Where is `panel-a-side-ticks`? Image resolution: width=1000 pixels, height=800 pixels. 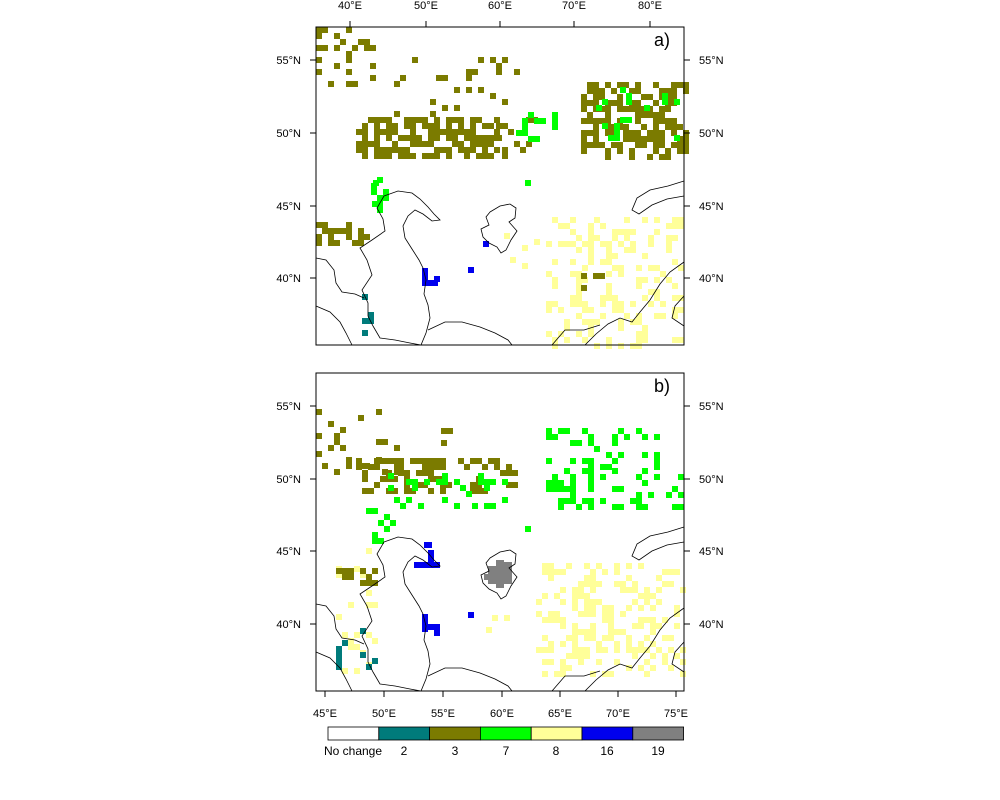
panel-a-side-ticks is located at coordinates (500, 169).